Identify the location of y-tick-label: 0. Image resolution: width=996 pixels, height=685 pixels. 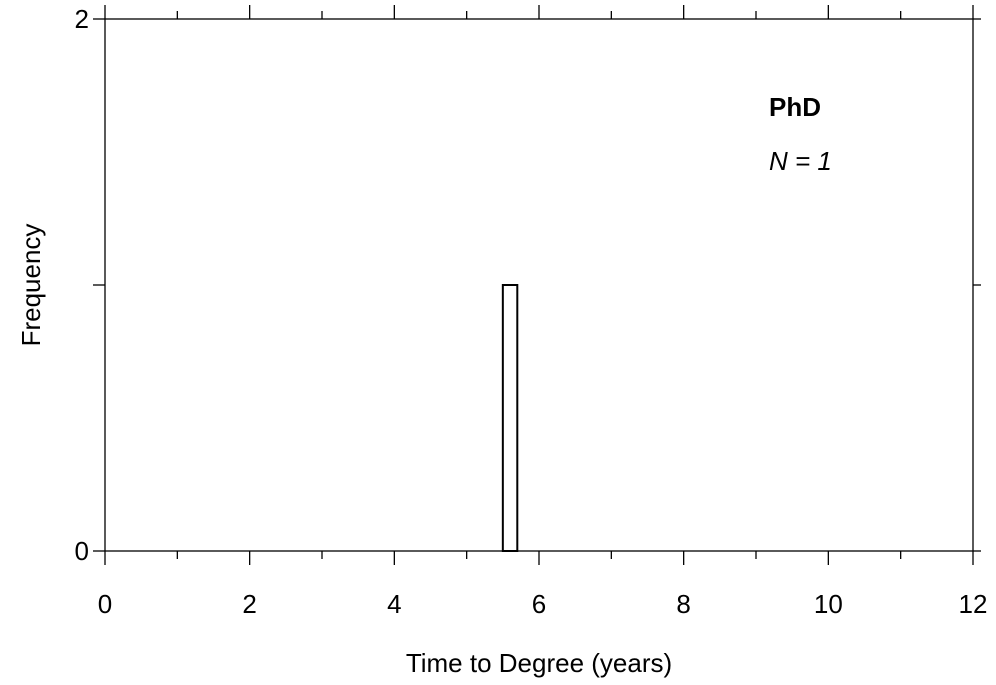
(82, 551).